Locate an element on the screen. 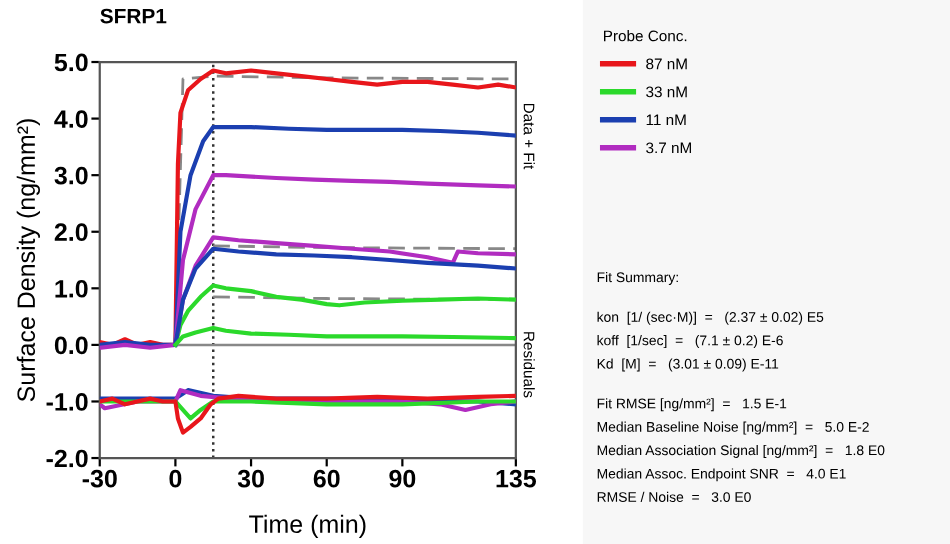 This screenshot has height=544, width=950. x-axis-title: Time (min) is located at coordinates (307, 526).